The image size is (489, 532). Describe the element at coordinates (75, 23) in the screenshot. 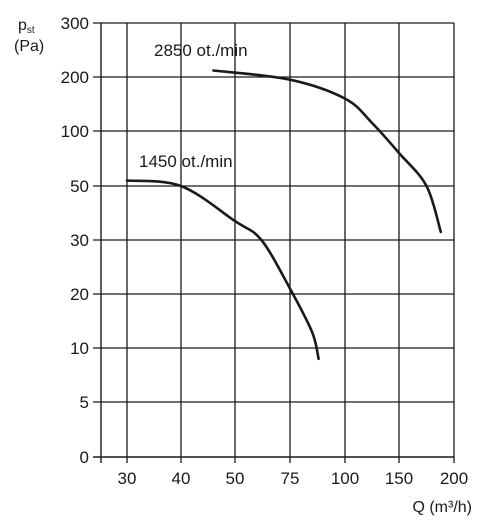

I see `y-tick-label: 300` at that location.